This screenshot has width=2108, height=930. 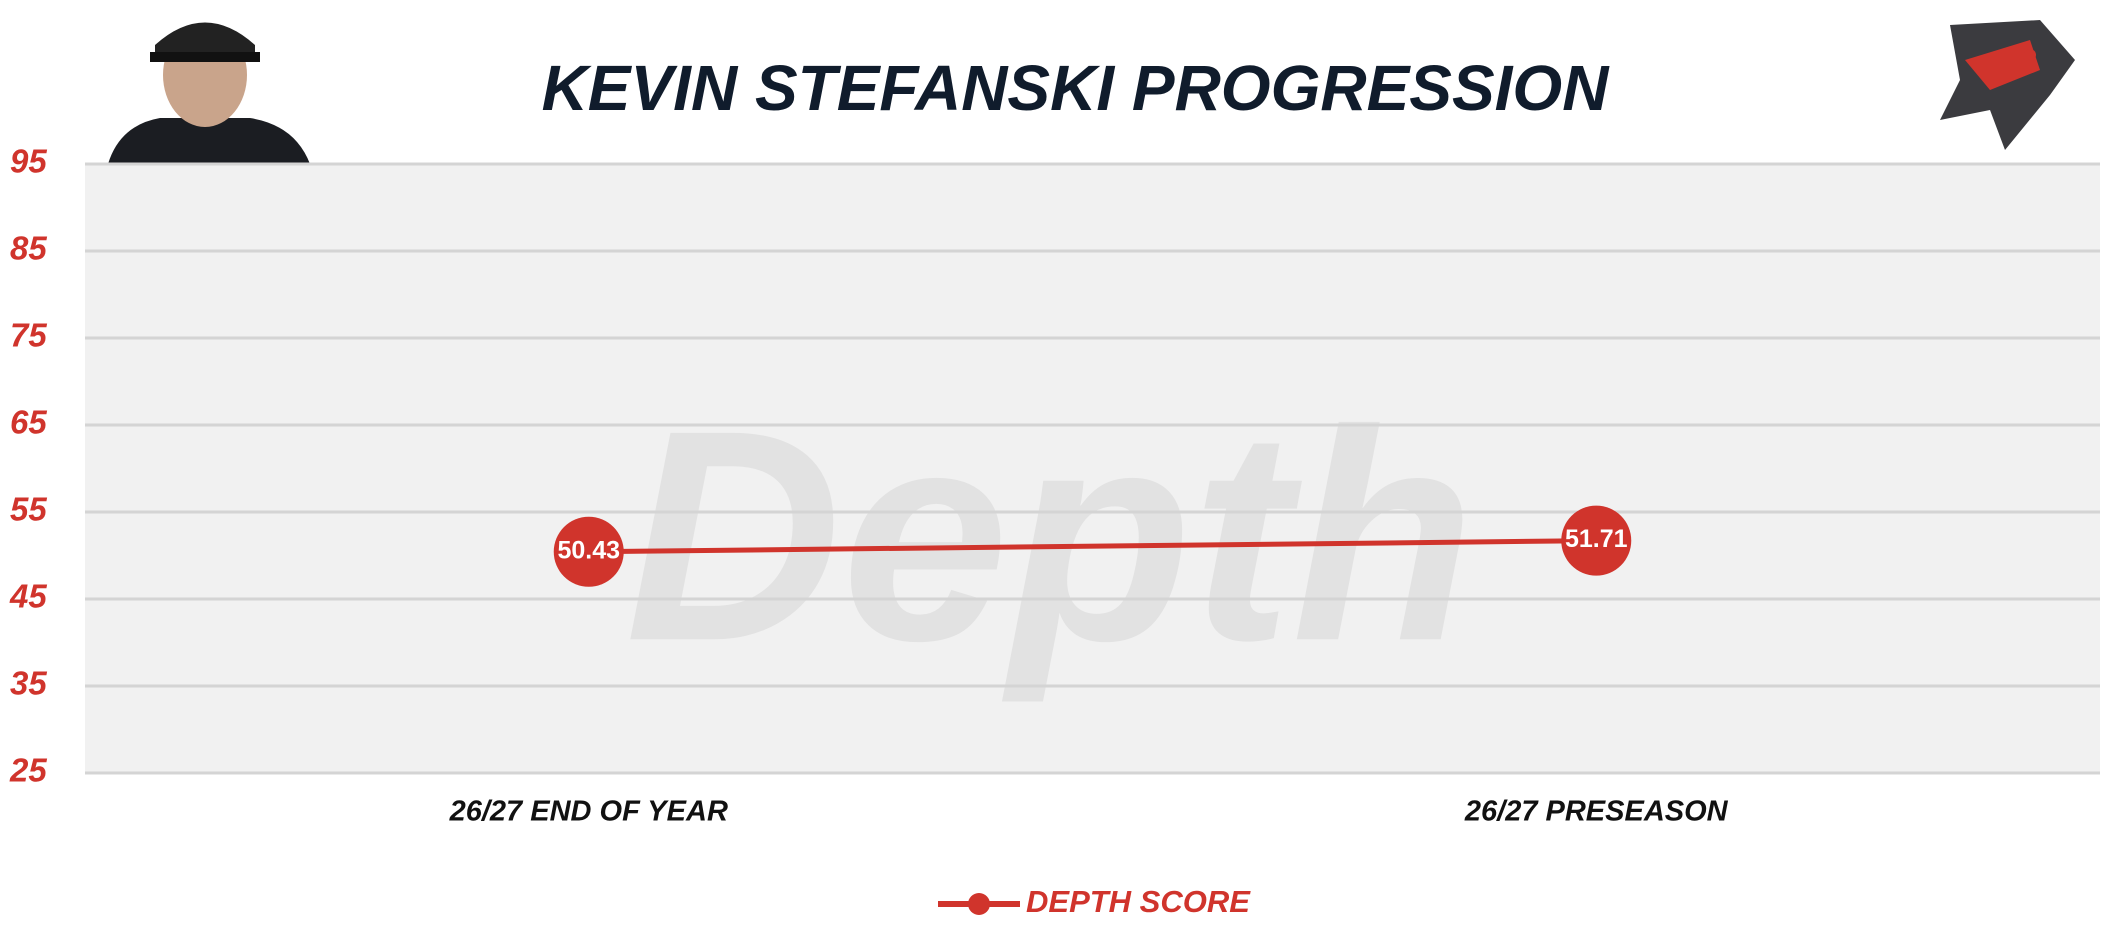 What do you see at coordinates (28, 161) in the screenshot?
I see `y-tick-label: 95` at bounding box center [28, 161].